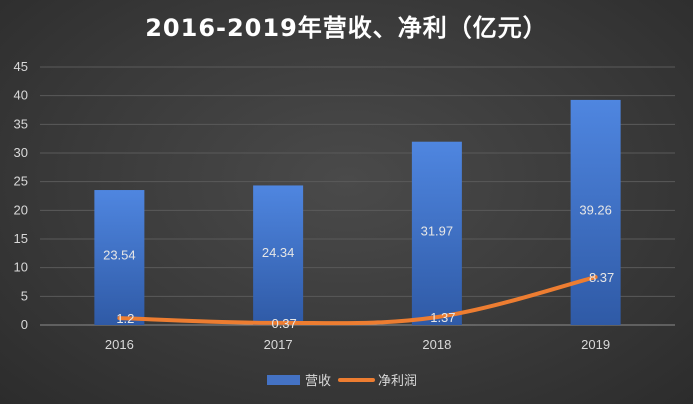 This screenshot has width=693, height=404. I want to click on revenue-data-label: 39.26, so click(595, 209).